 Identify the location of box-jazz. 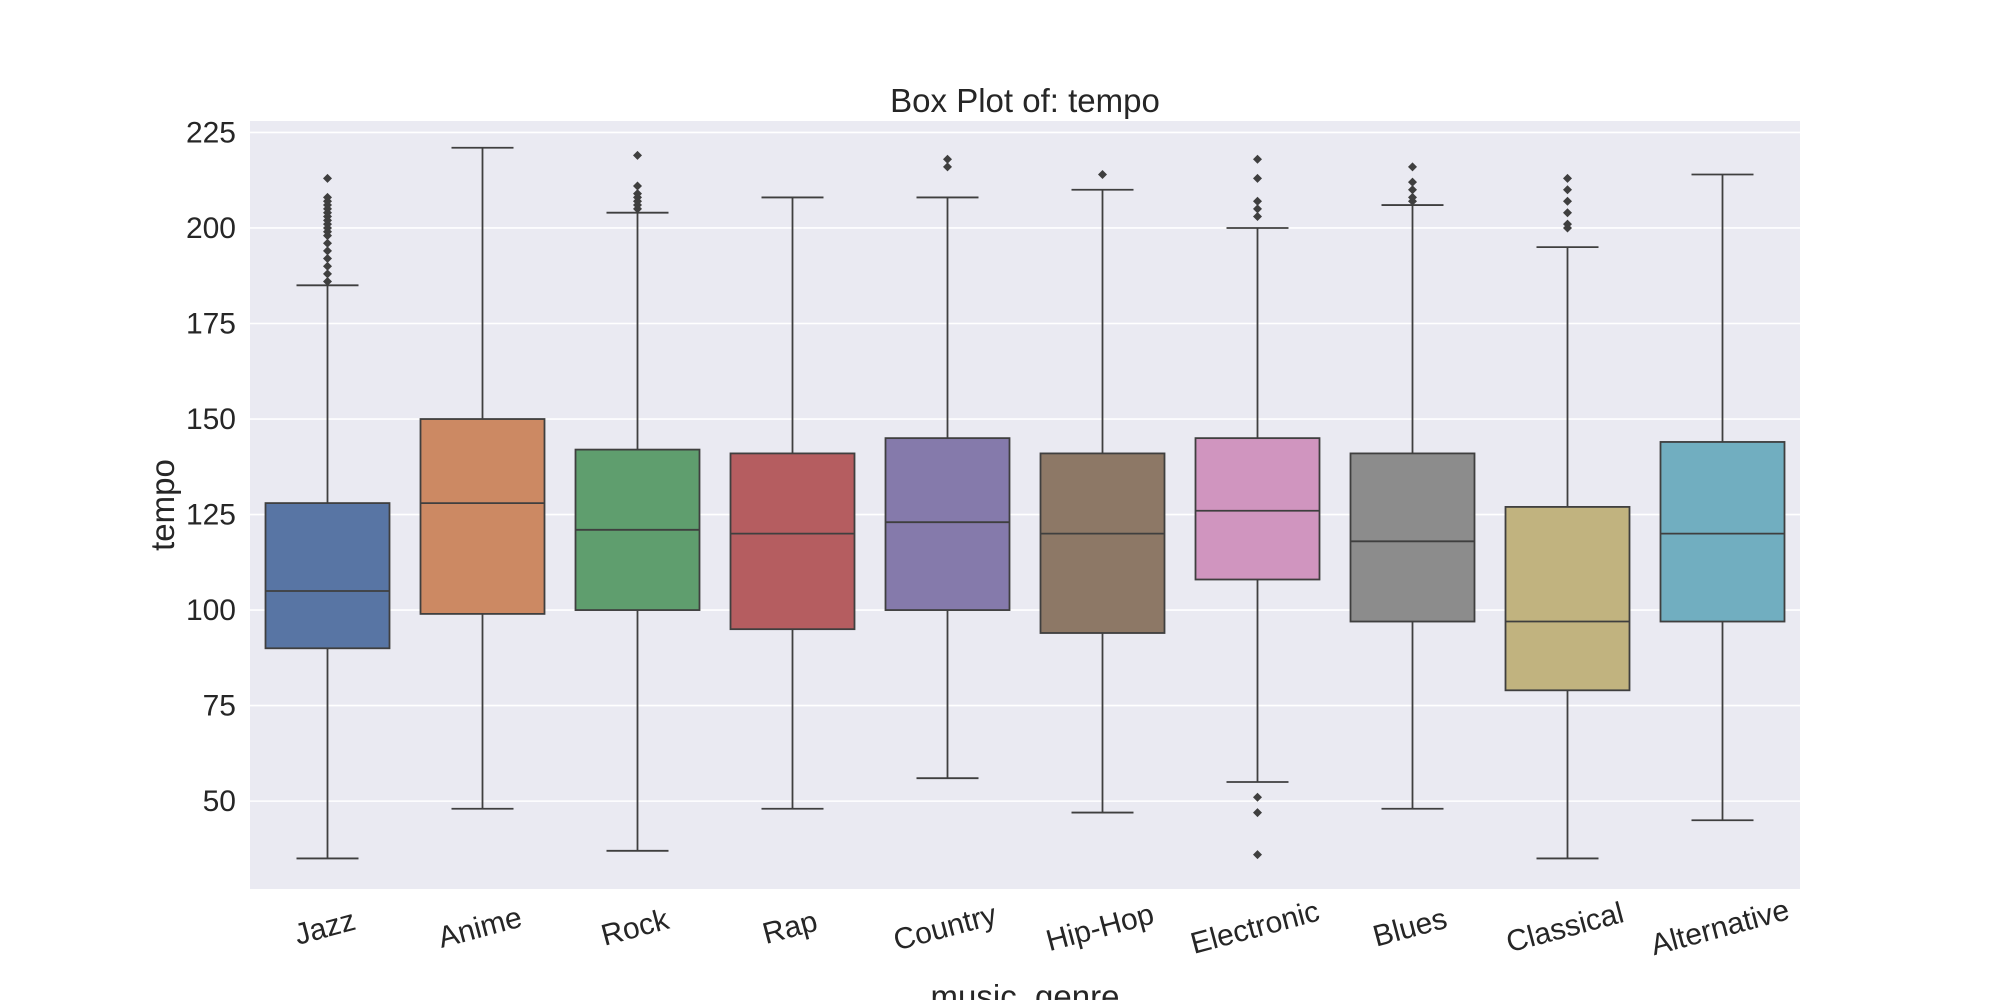
(327, 516).